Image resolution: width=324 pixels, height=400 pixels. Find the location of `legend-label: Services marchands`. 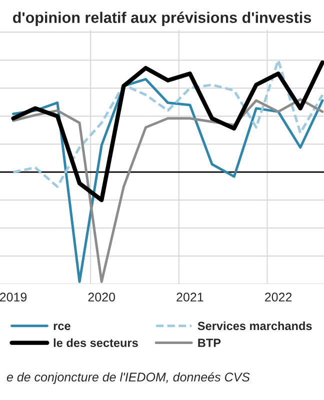

legend-label: Services marchands is located at coordinates (255, 325).